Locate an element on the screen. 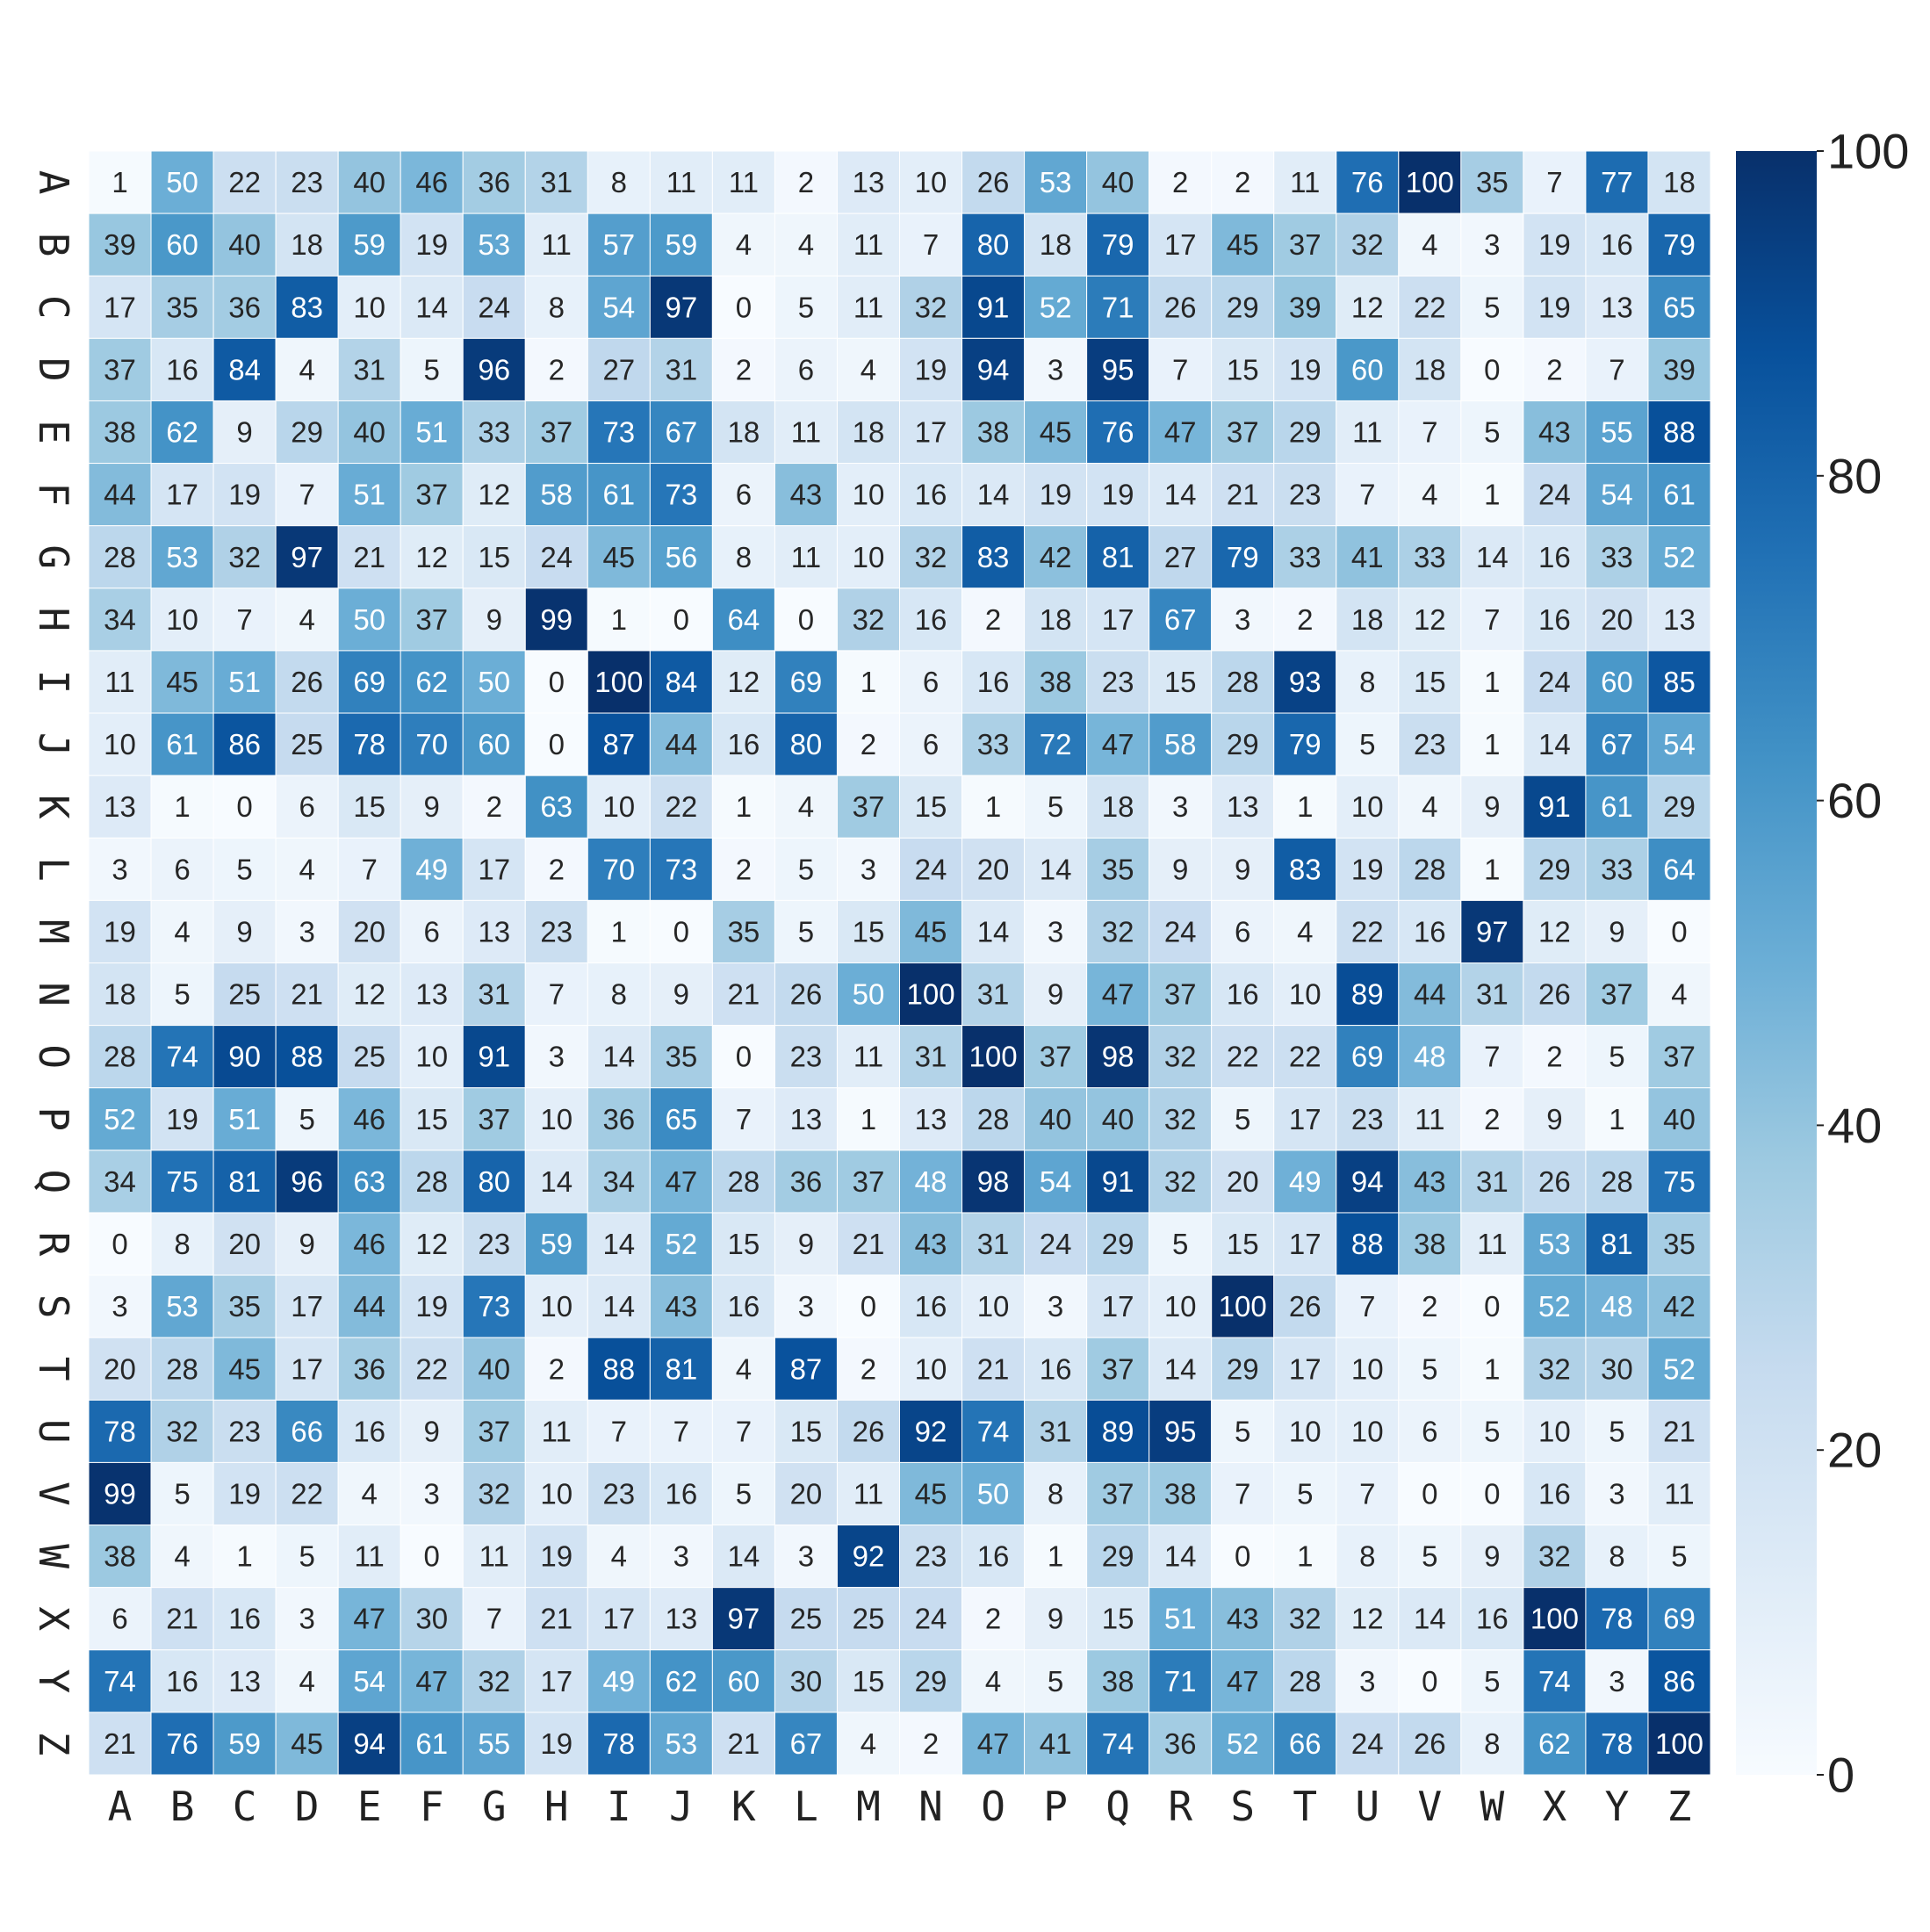 Image resolution: width=1930 pixels, height=1932 pixels. cell-label: 50 is located at coordinates (993, 1493).